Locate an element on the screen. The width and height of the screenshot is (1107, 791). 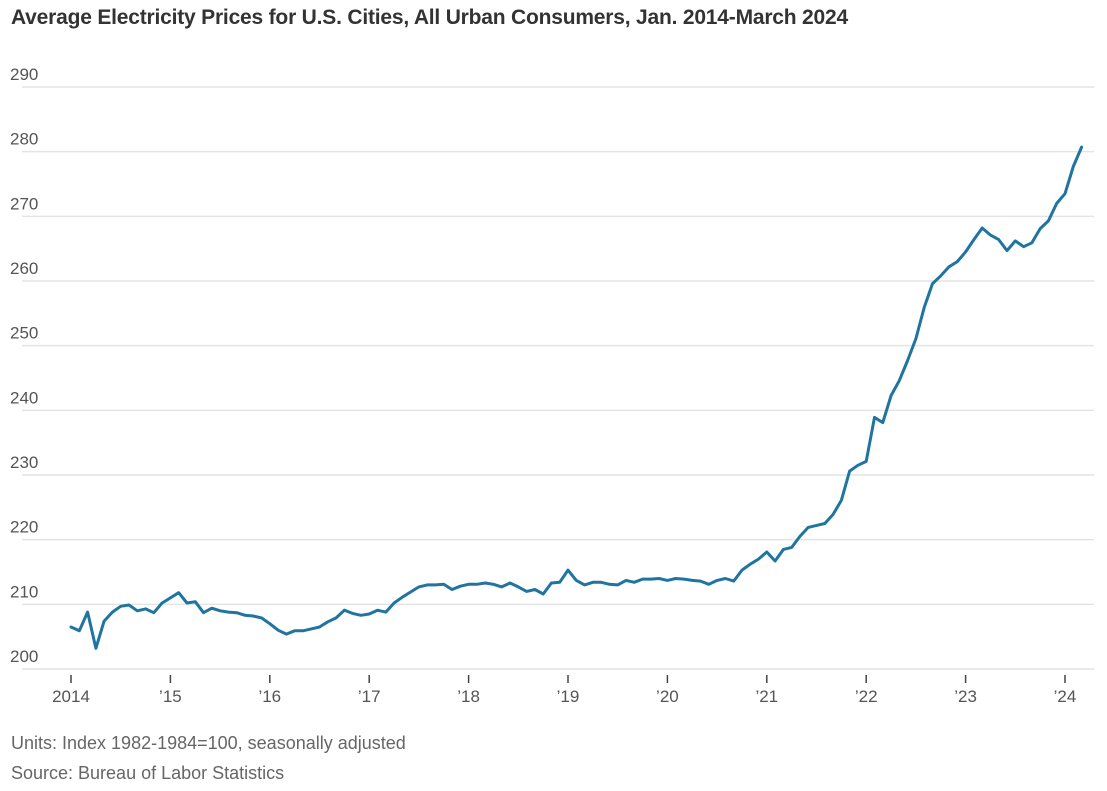
y-tick-label: 200 is located at coordinates (24, 656).